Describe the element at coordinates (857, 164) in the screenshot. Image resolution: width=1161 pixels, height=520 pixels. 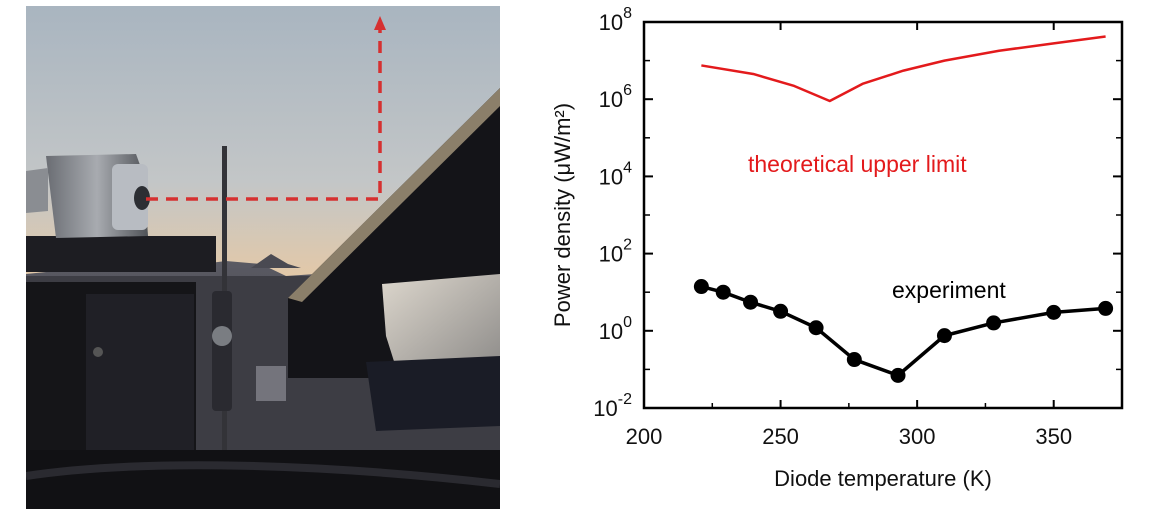
I see `annotation-theoretical-upper-limit: theoretical upper limit` at that location.